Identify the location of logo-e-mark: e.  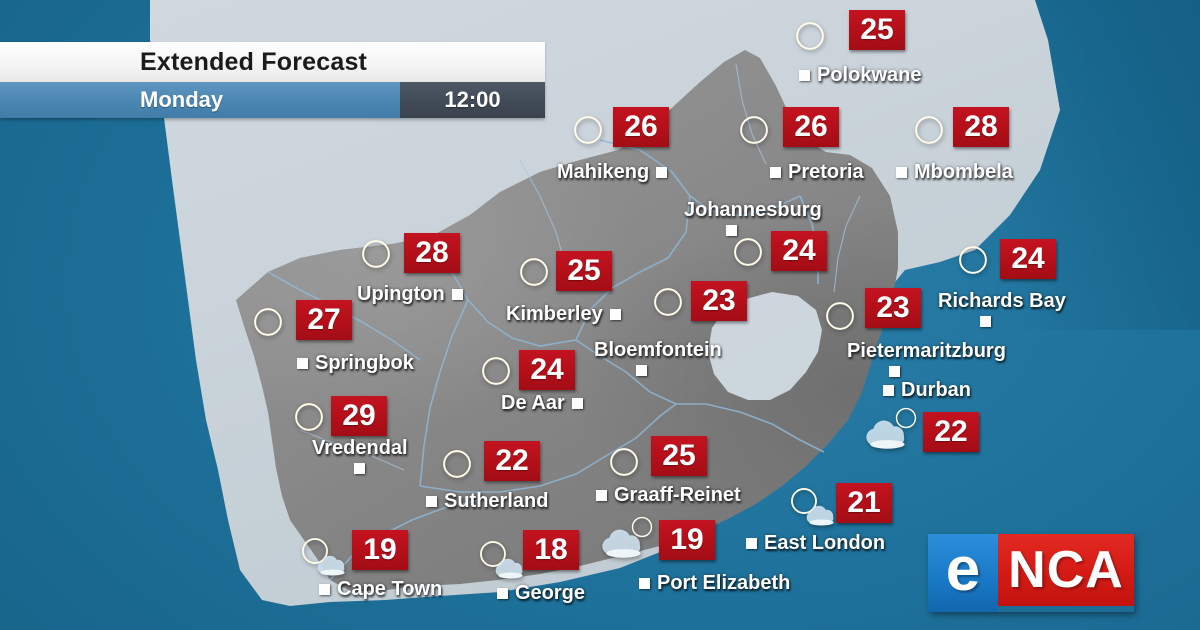
(963, 573).